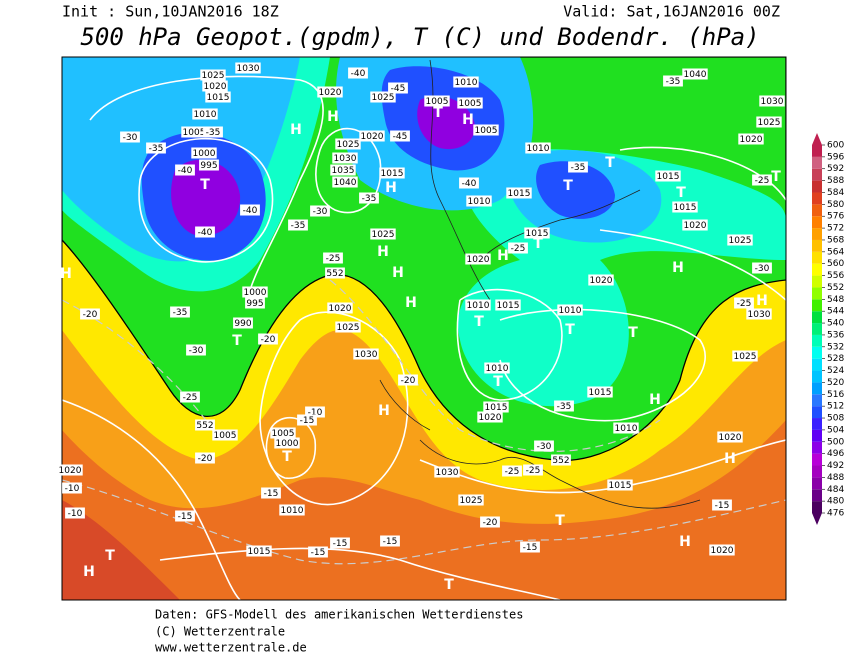  I want to click on colorbar-tick-label: 492, so click(835, 466).